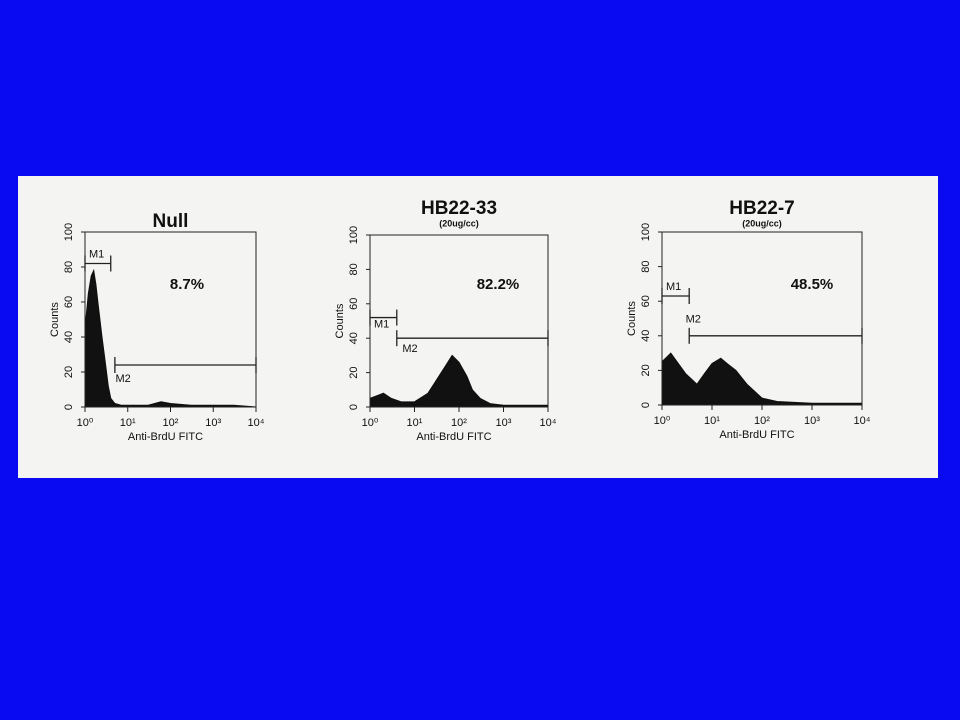 Image resolution: width=960 pixels, height=720 pixels. I want to click on chart-title: HB22-33, so click(459, 208).